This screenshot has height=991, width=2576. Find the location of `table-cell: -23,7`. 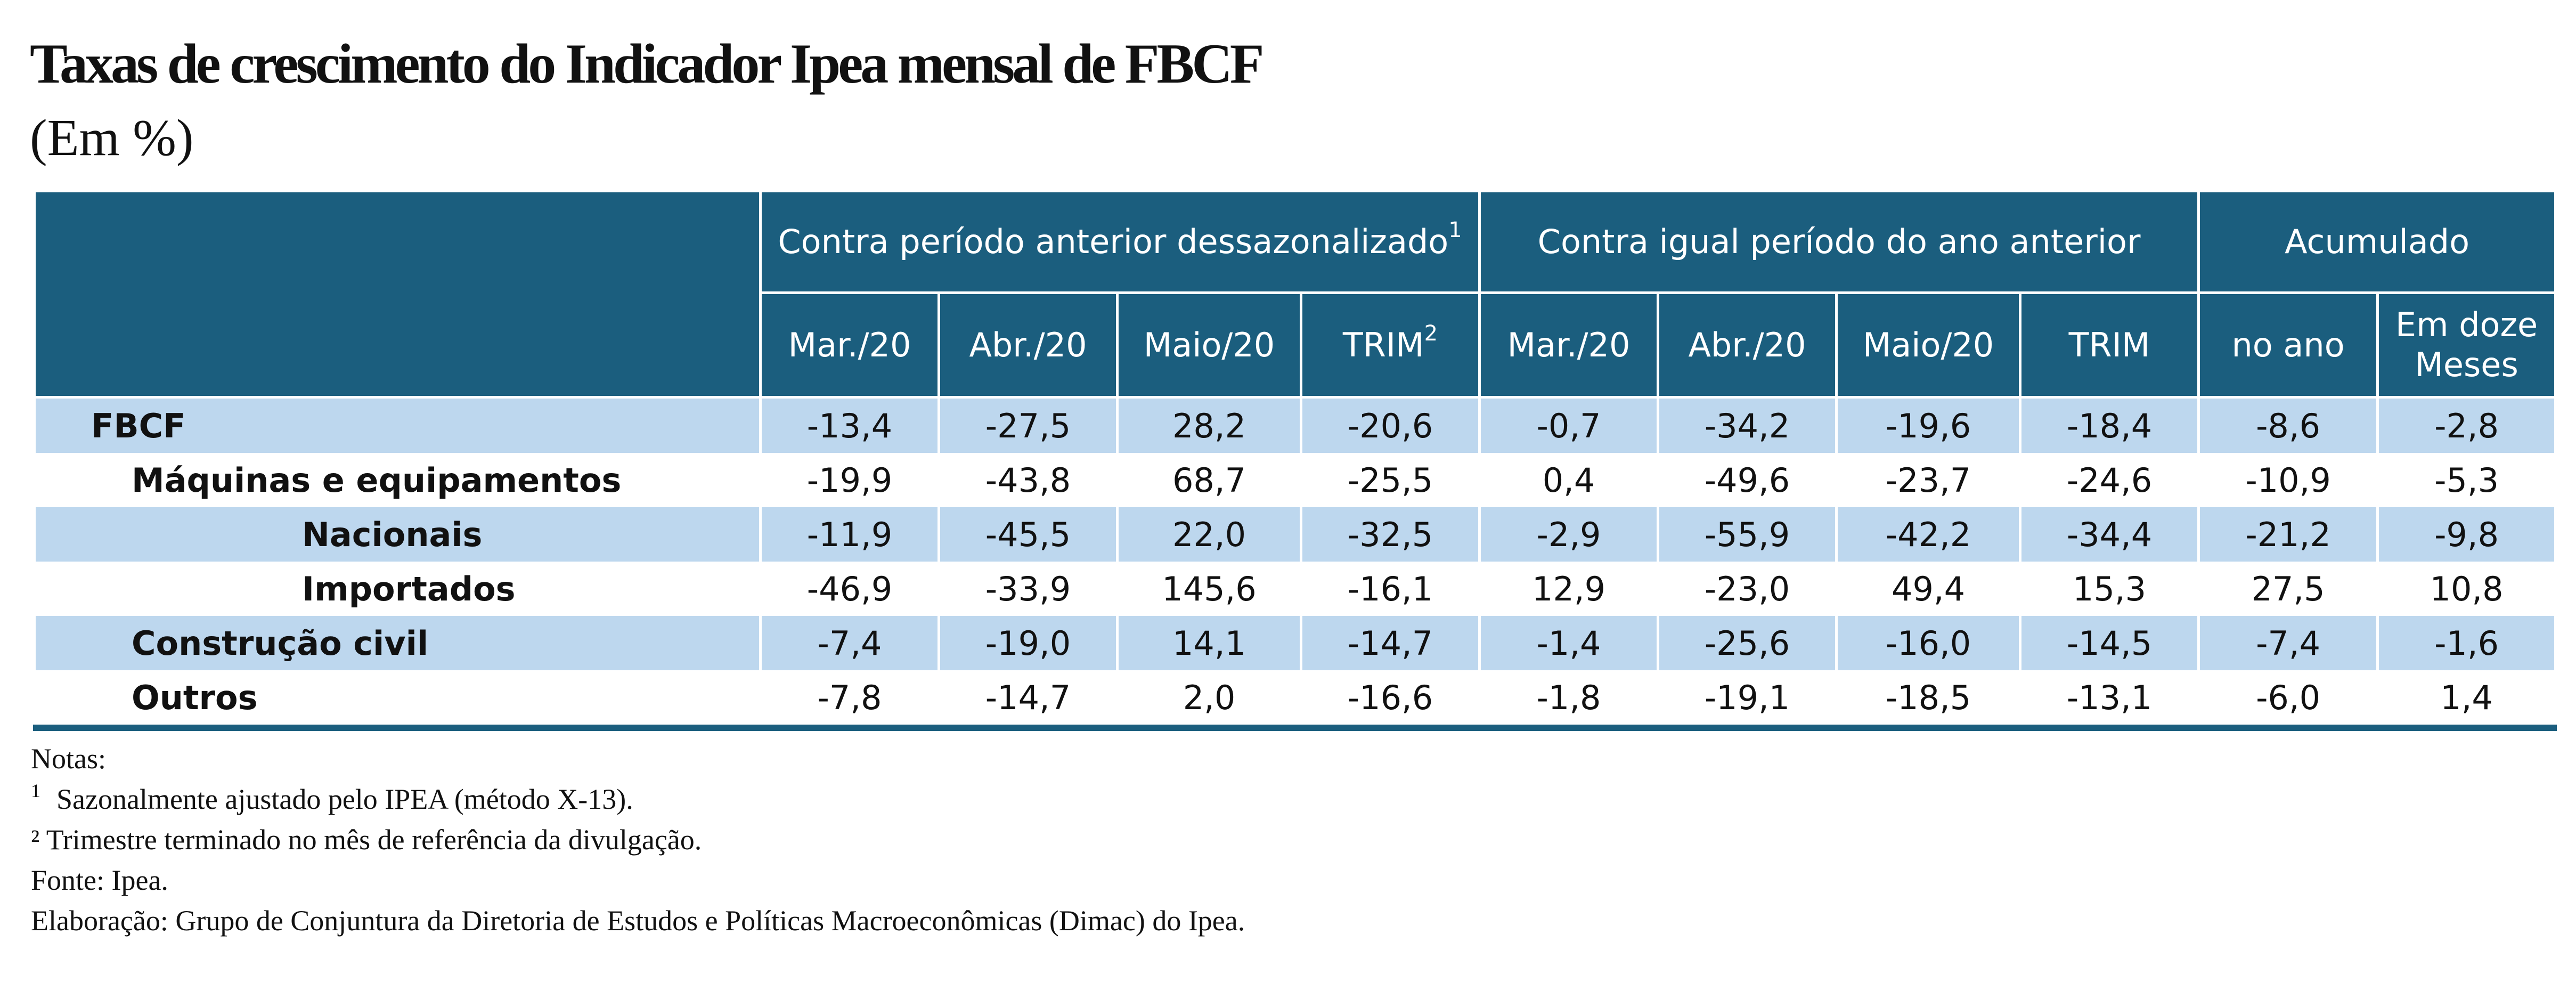

table-cell: -23,7 is located at coordinates (1929, 480).